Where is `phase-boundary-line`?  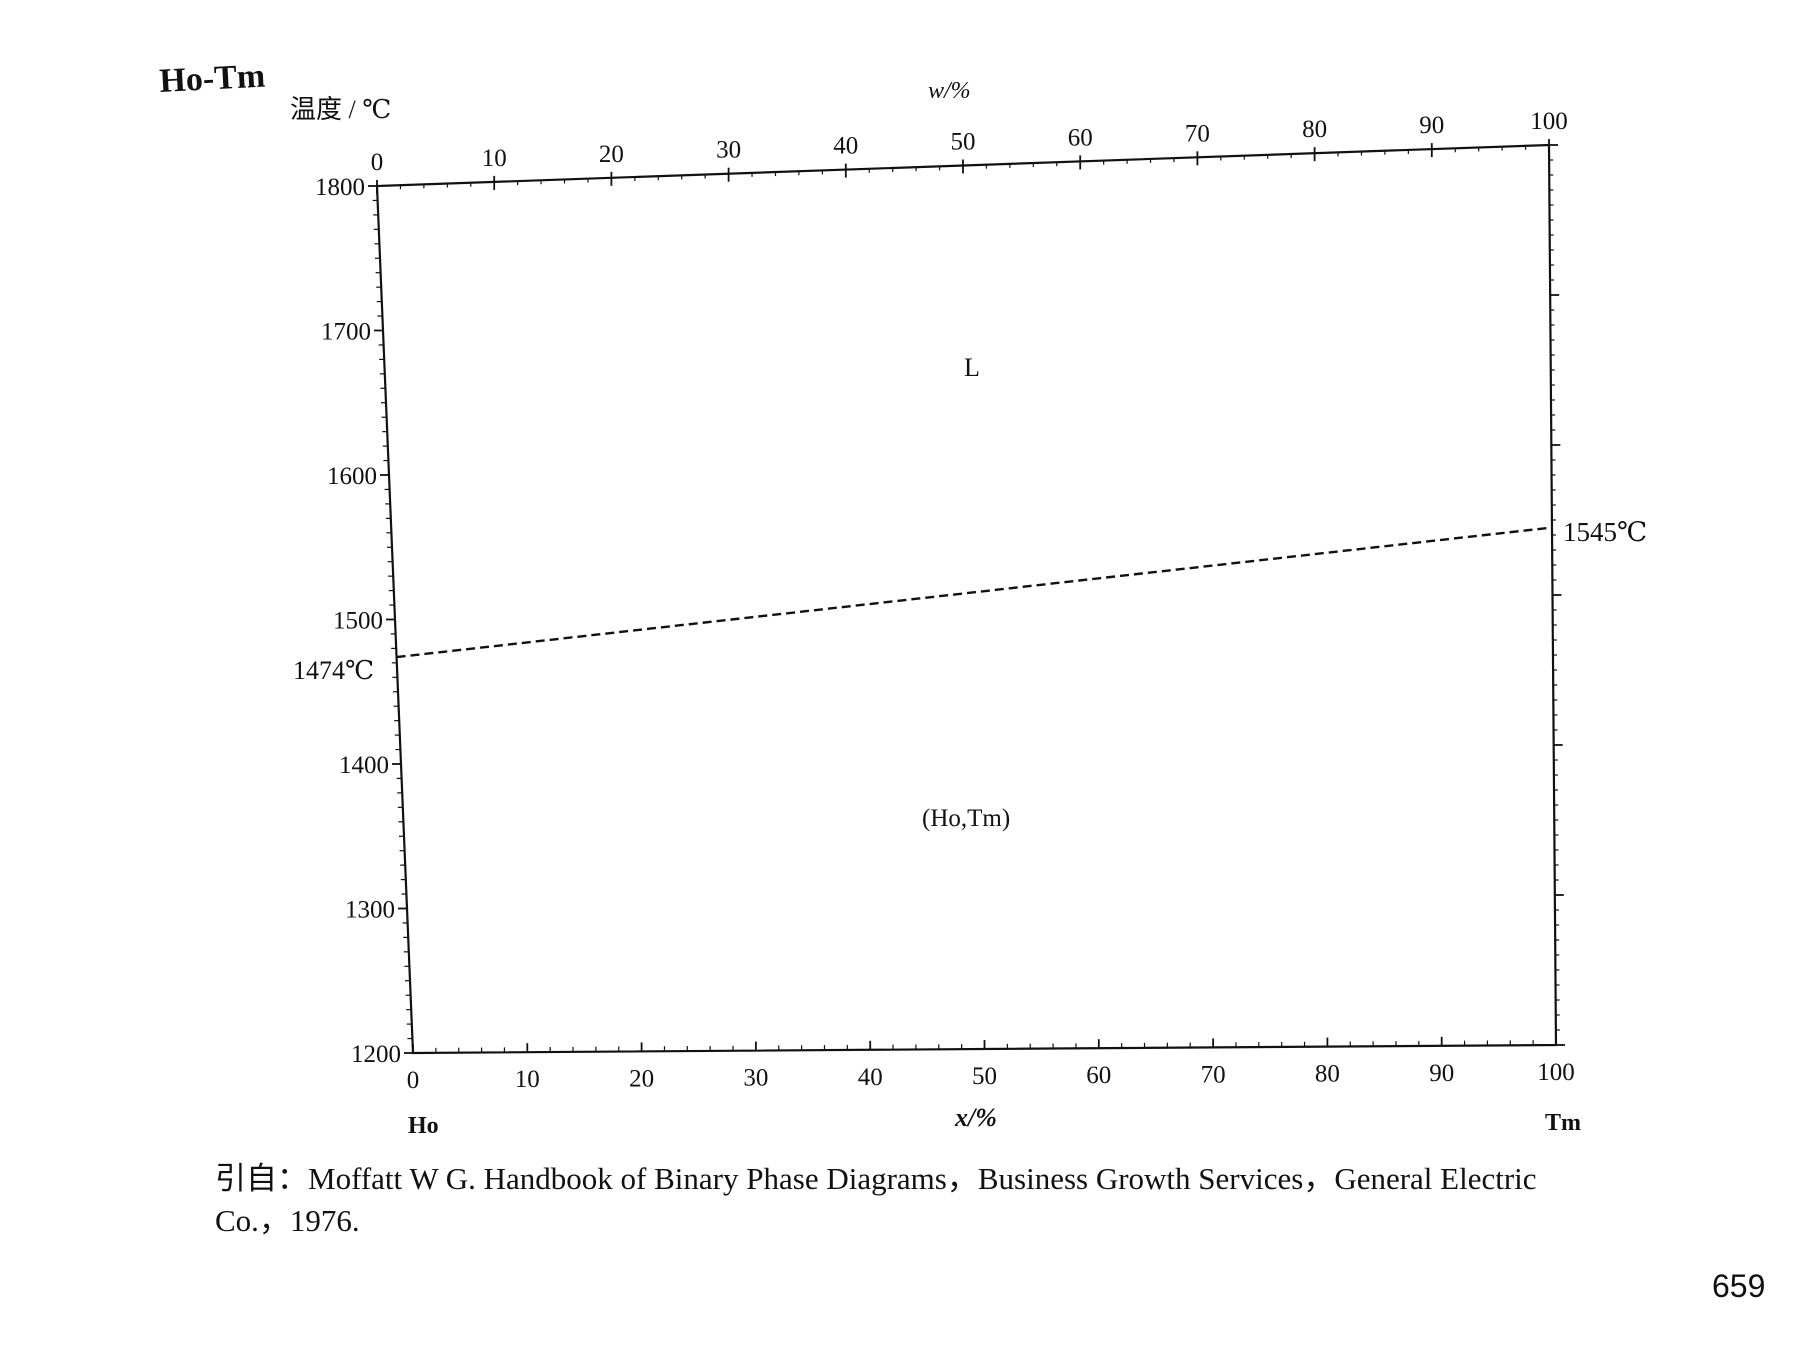 phase-boundary-line is located at coordinates (974, 592).